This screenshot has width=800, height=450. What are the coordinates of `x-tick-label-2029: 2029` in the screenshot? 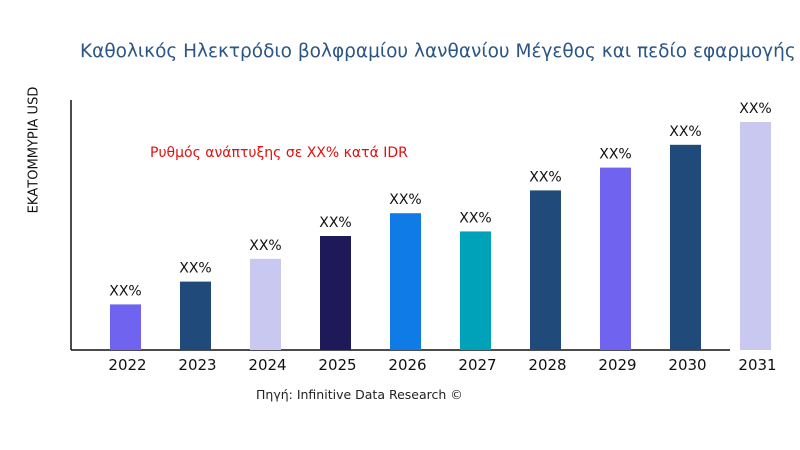 It's located at (617, 365).